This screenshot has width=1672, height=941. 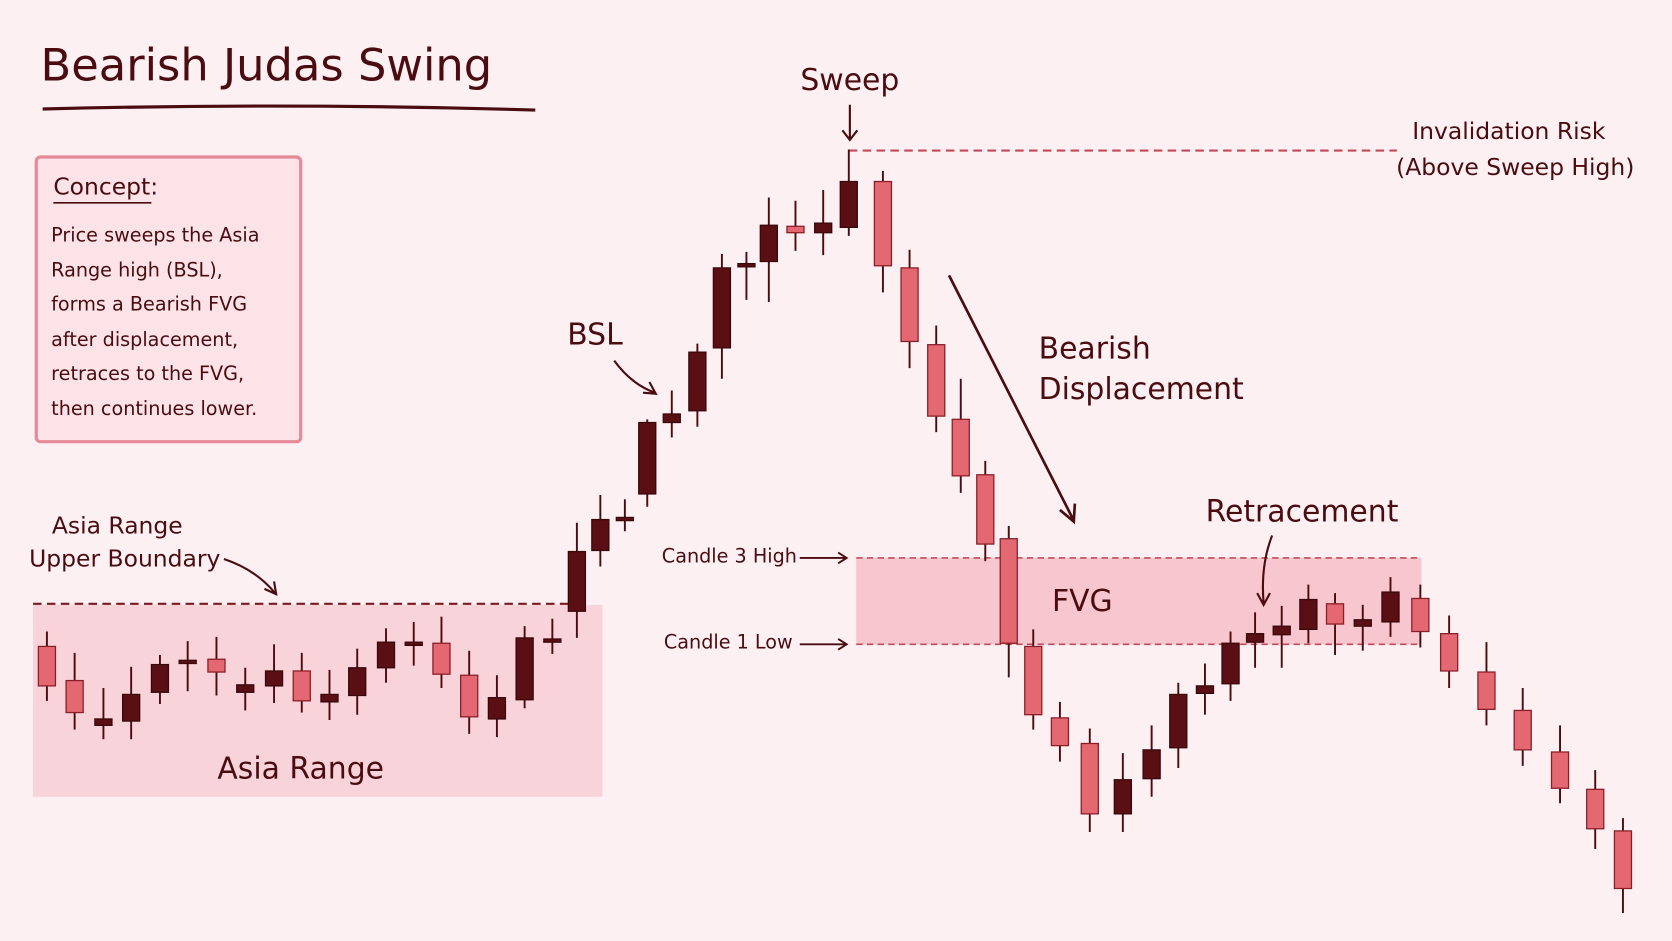 I want to click on boundary-label: Upper Boundary, so click(x=124, y=559).